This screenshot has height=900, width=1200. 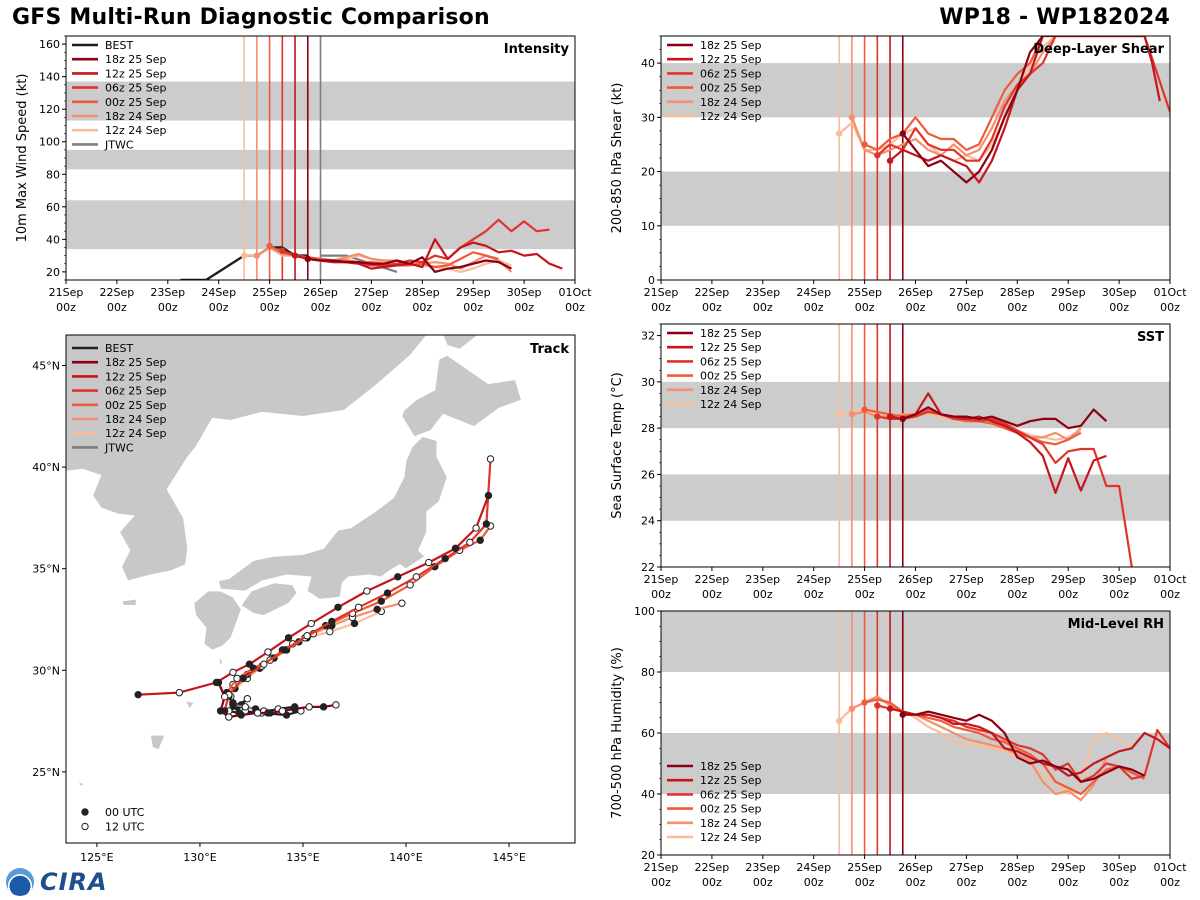 What do you see at coordinates (648, 117) in the screenshot?
I see `shear-ytick-label: 30` at bounding box center [648, 117].